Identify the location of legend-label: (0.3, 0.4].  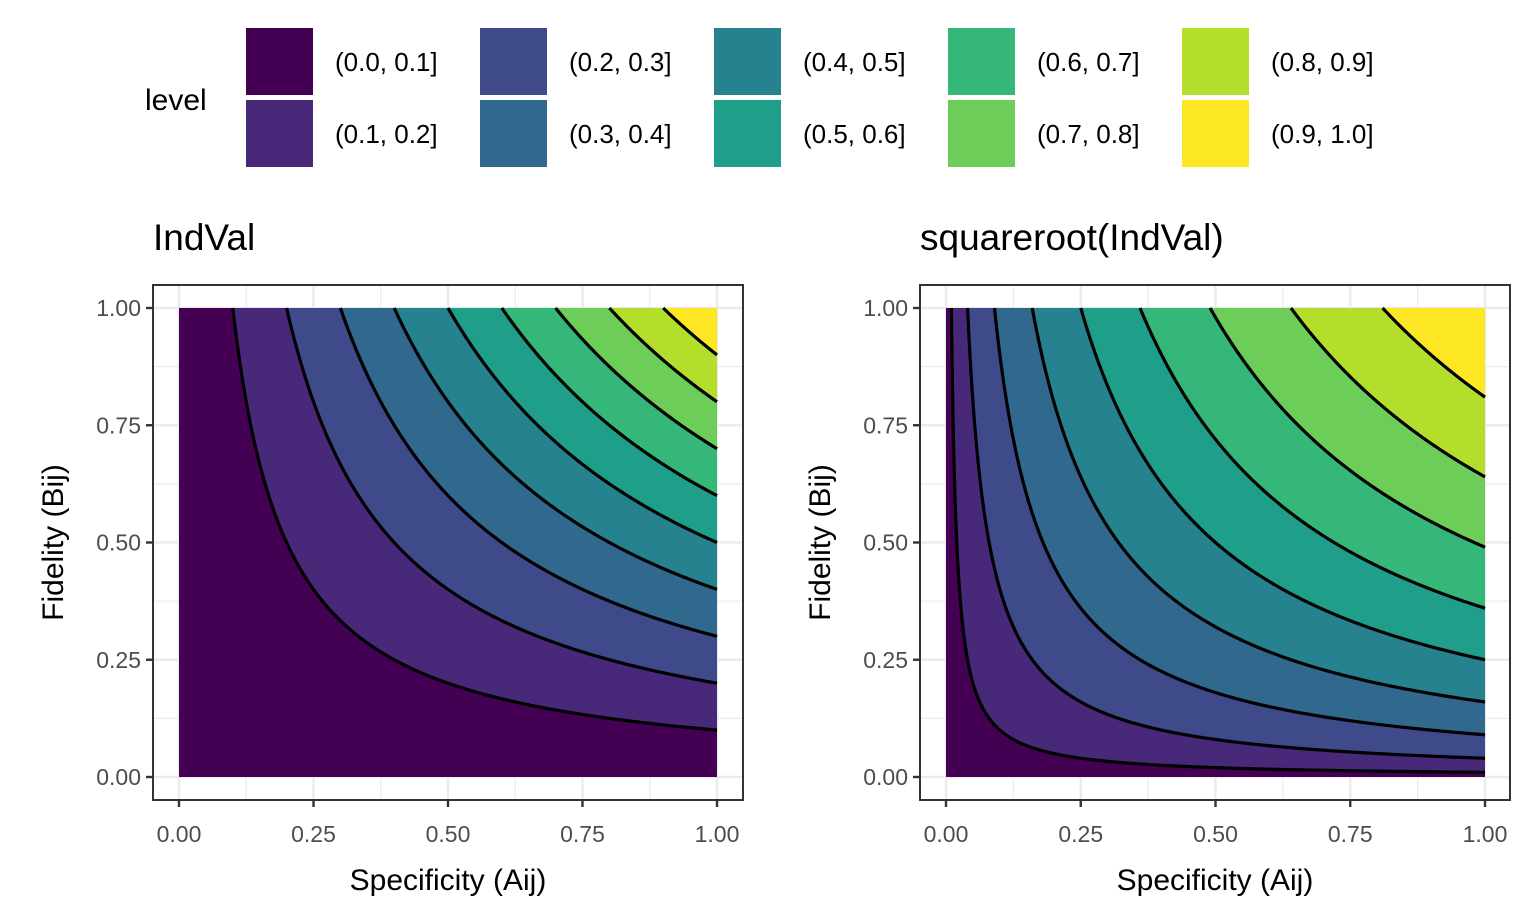
(620, 134).